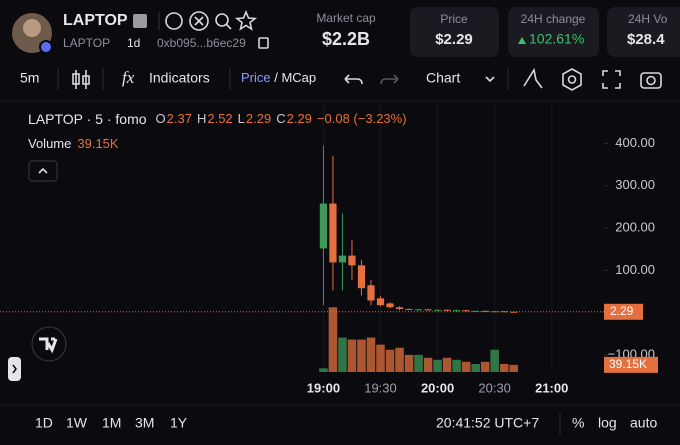  What do you see at coordinates (353, 79) in the screenshot?
I see `undo-icon` at bounding box center [353, 79].